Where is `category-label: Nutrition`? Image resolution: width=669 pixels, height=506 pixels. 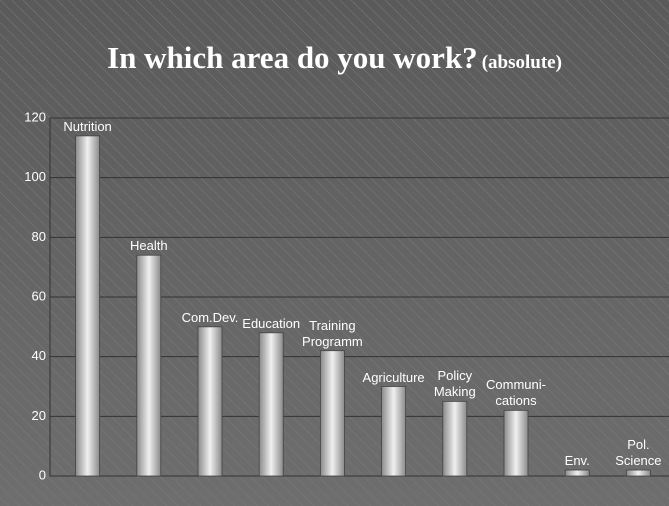 category-label: Nutrition is located at coordinates (87, 126).